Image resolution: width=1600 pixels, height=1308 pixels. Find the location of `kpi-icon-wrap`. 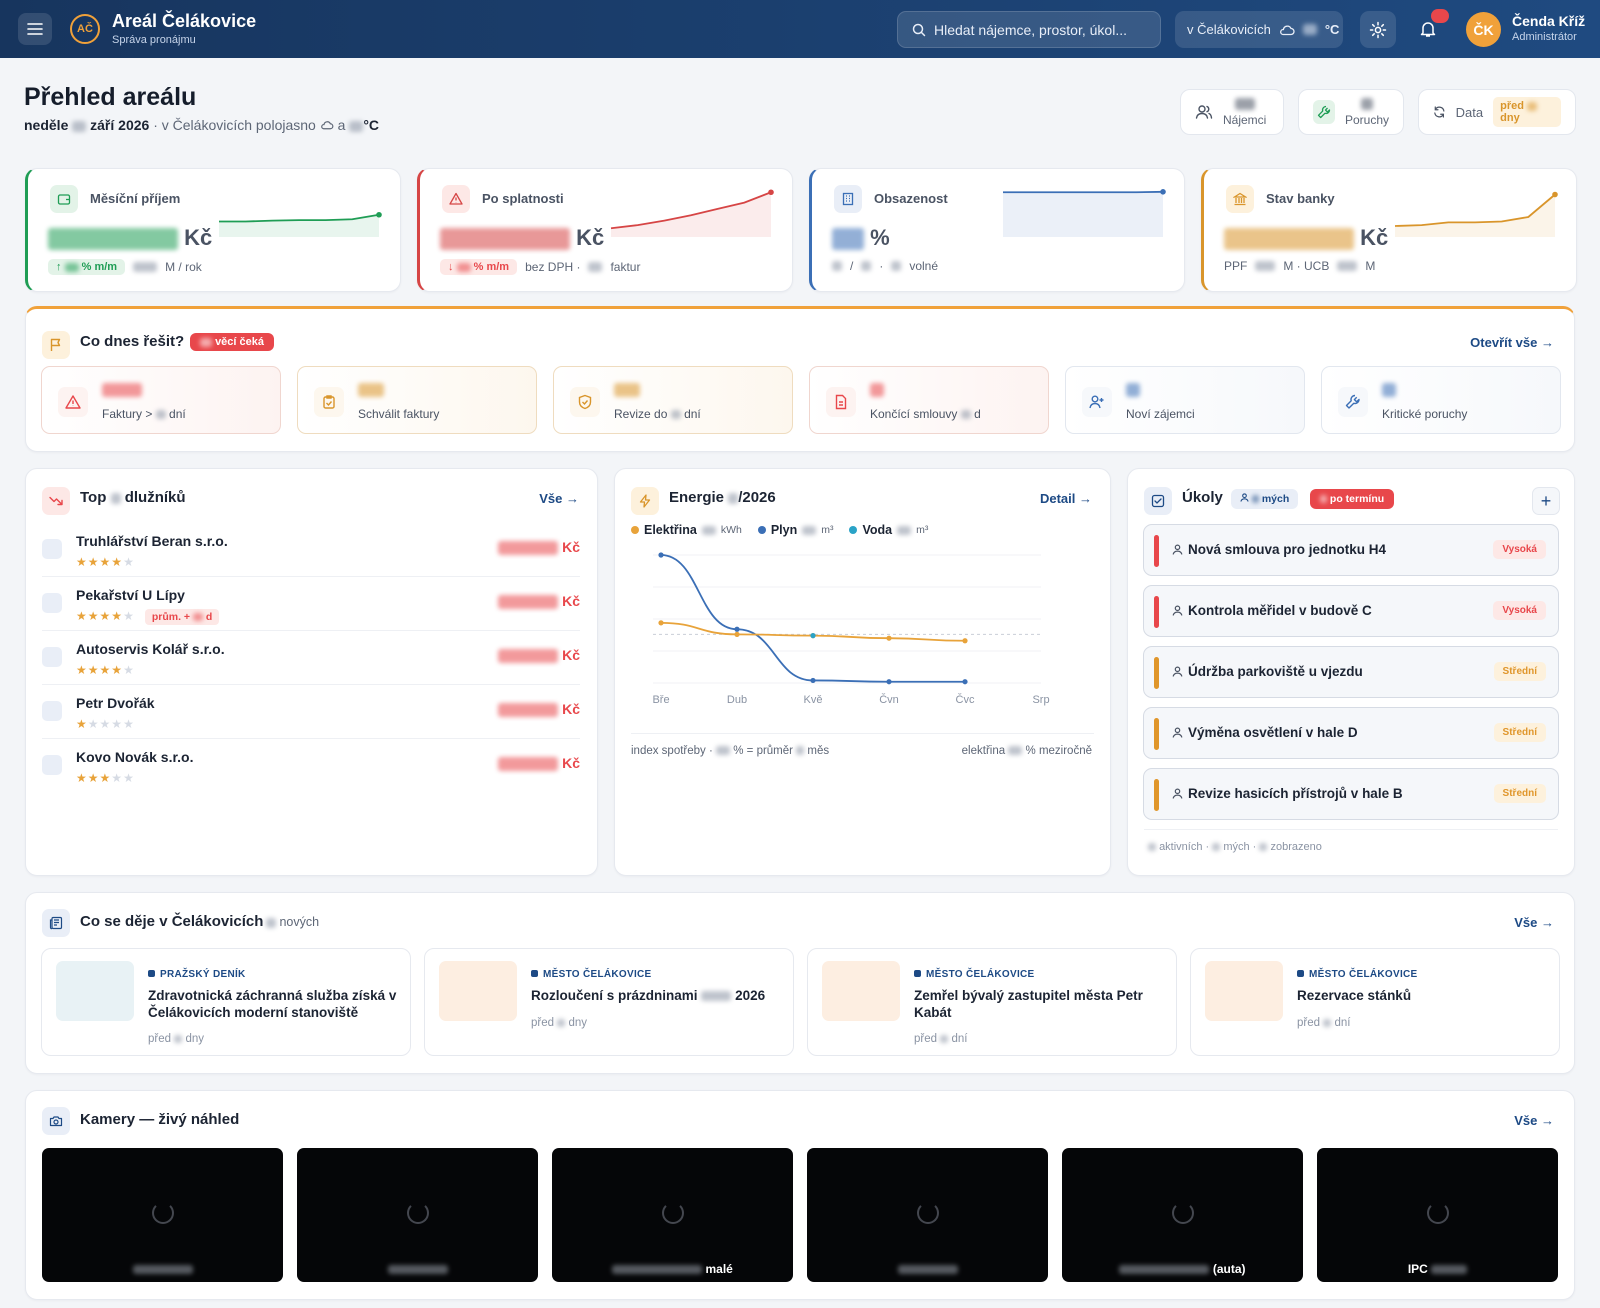

kpi-icon-wrap is located at coordinates (1240, 199).